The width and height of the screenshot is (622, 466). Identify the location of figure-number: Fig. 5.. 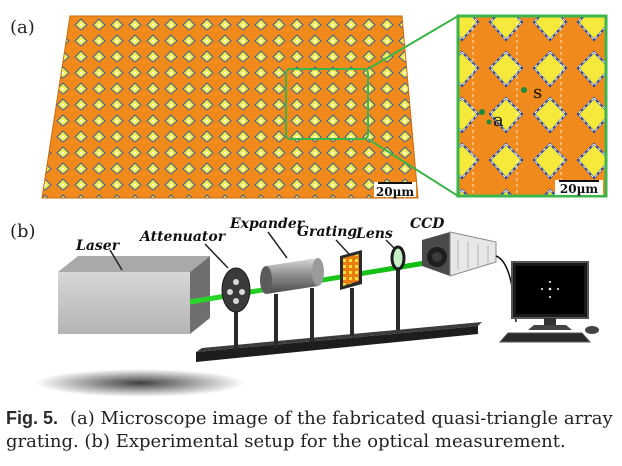
(32, 418).